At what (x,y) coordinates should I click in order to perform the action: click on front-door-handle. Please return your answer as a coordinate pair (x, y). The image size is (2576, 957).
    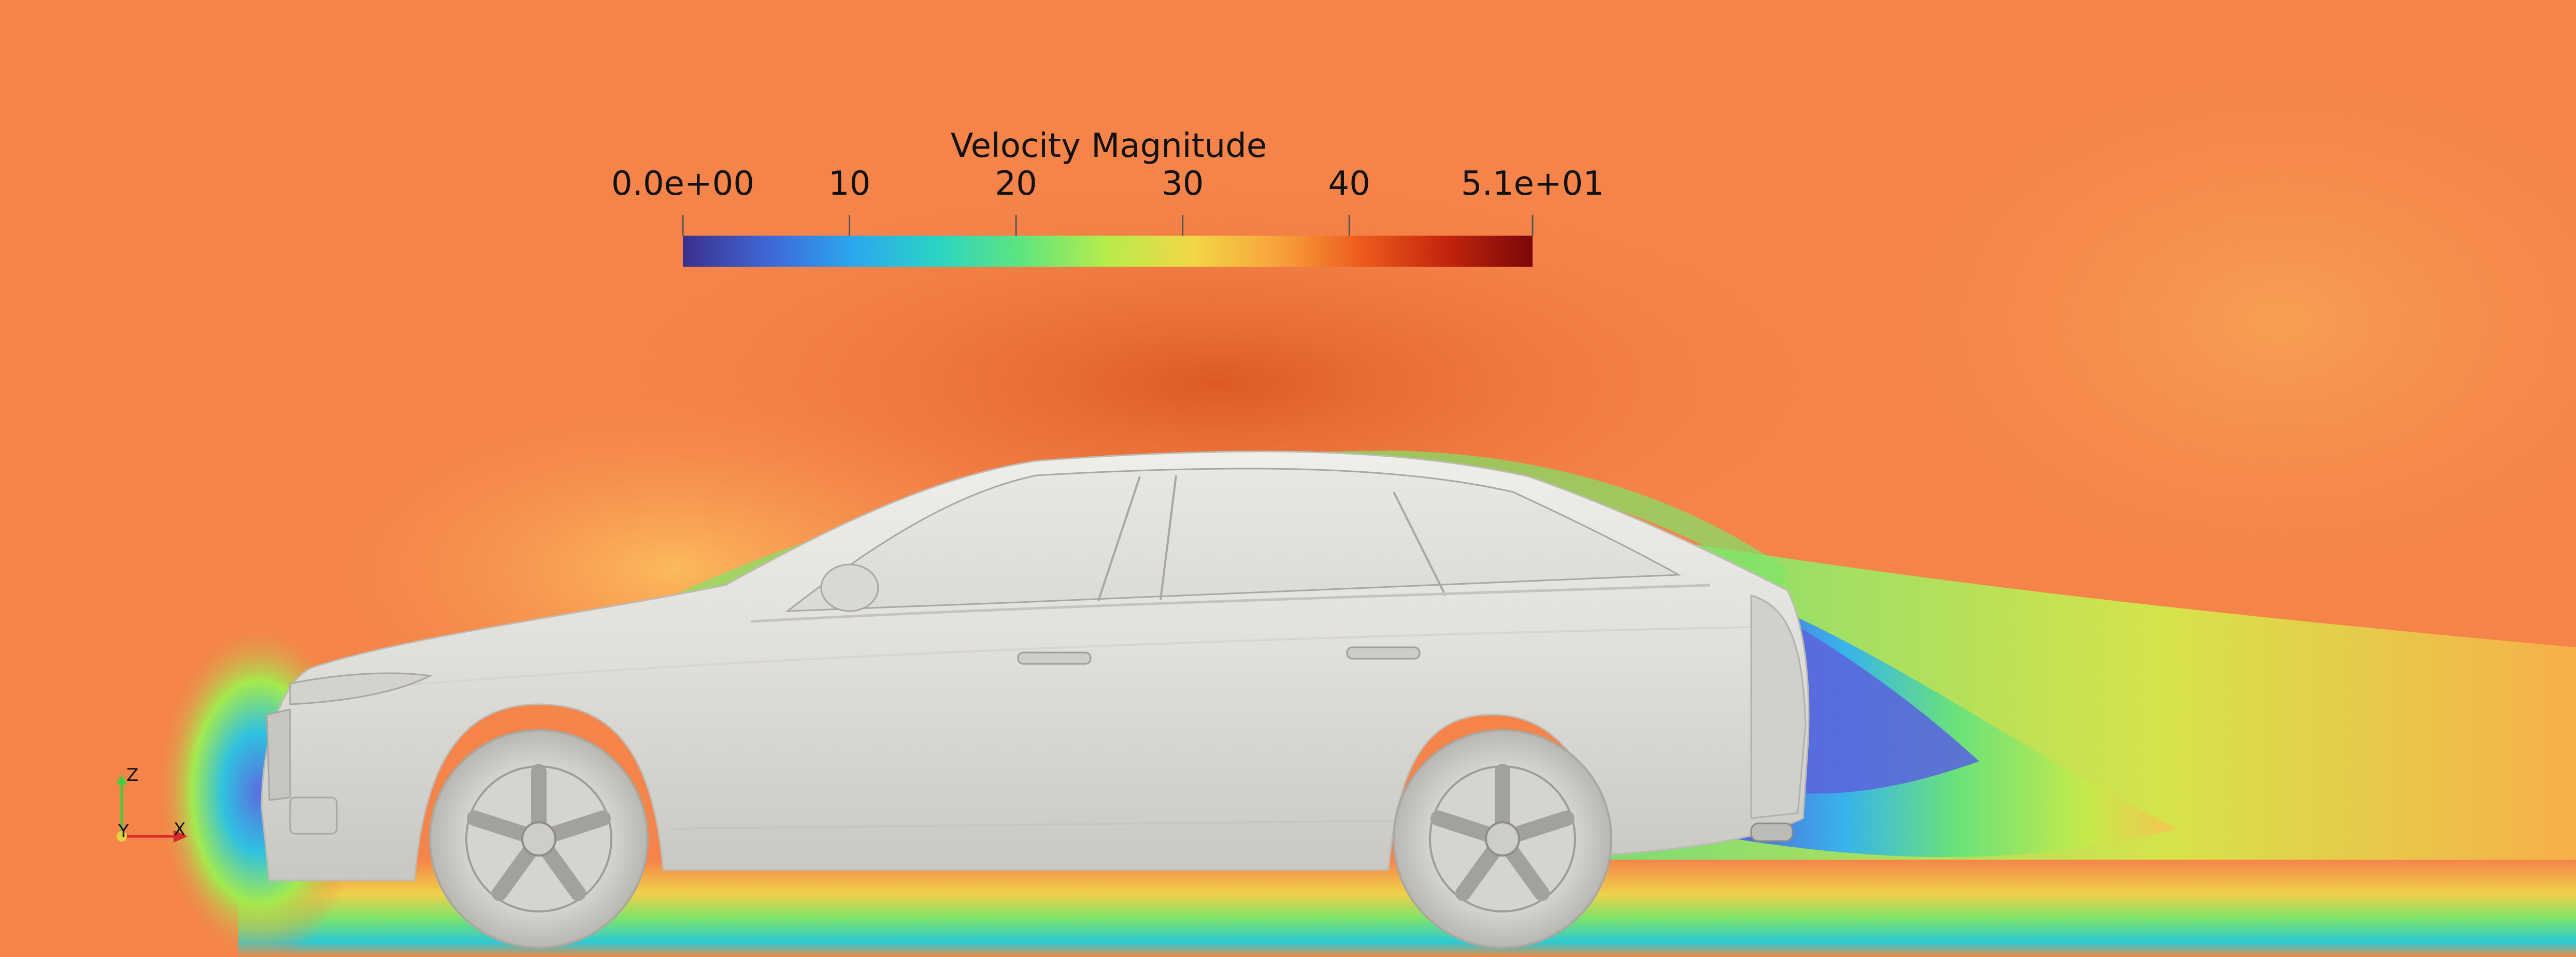
    Looking at the image, I should click on (1054, 658).